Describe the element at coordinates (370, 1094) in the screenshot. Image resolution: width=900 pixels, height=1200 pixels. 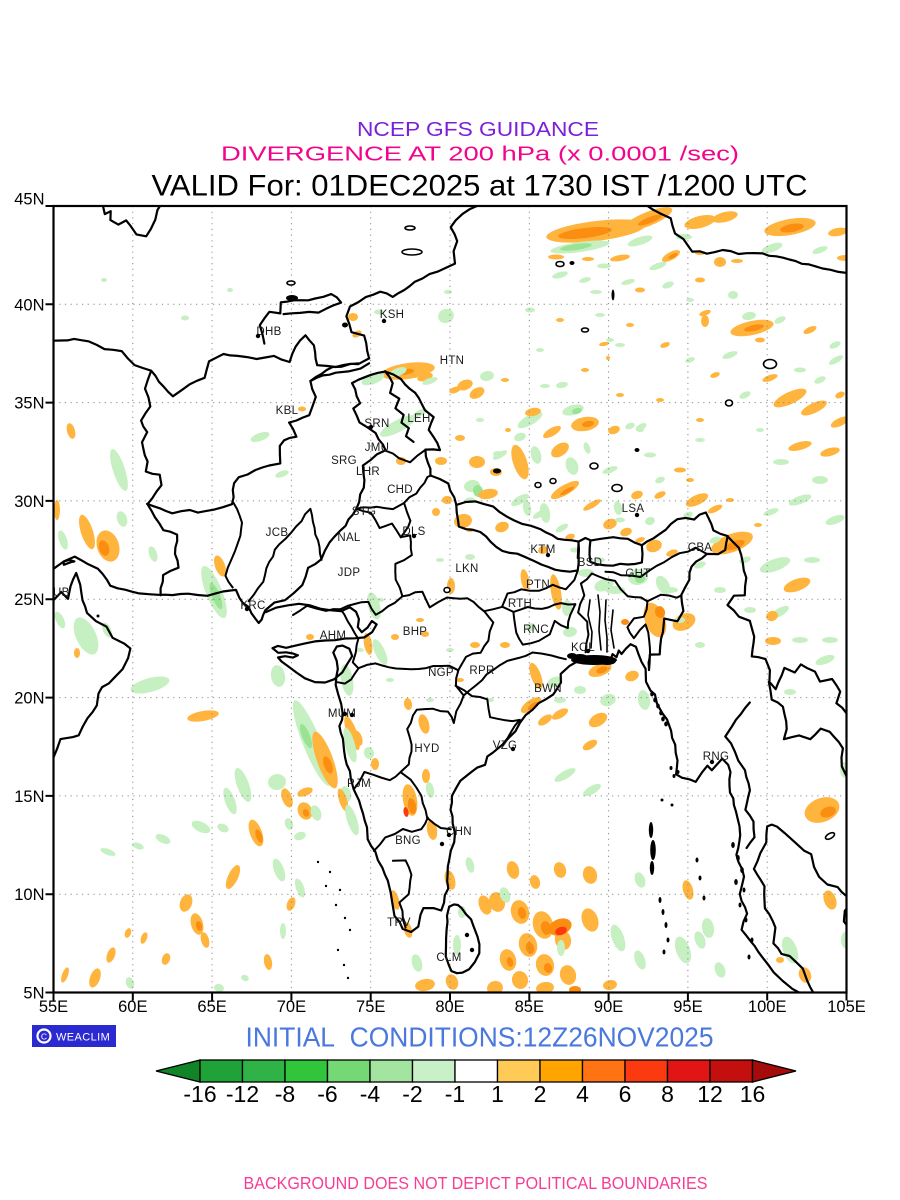
I see `svg-text: -4` at that location.